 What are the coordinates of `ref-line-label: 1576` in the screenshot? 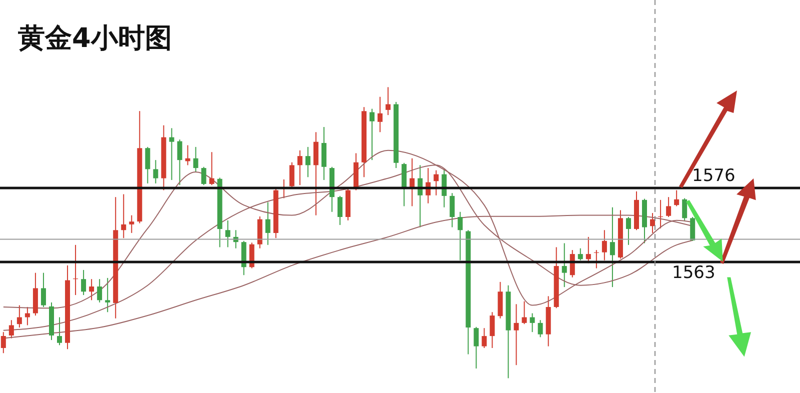 It's located at (714, 176).